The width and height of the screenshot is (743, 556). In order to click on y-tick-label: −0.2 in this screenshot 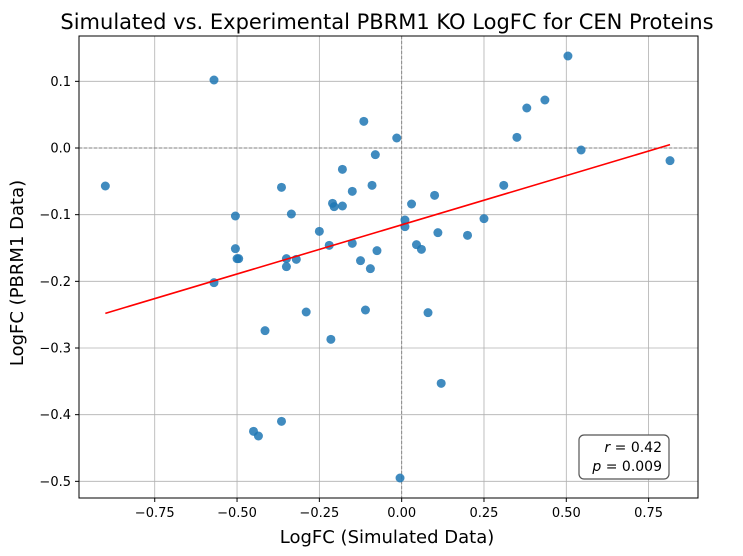, I will do `click(55, 282)`.